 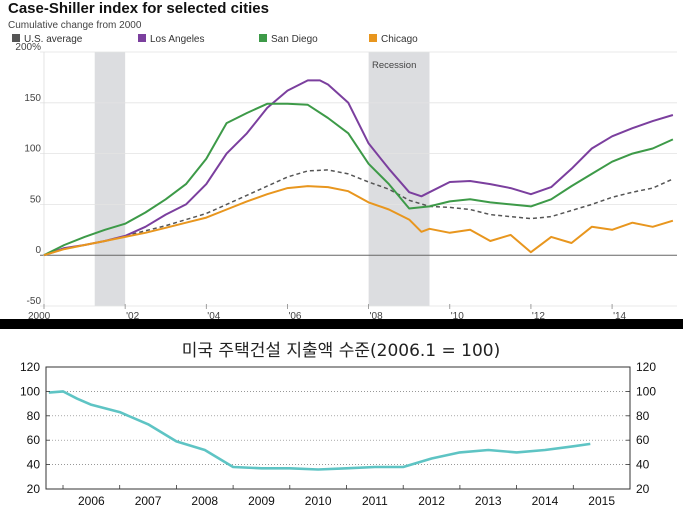 I want to click on bottom-y-tick-label-right-3: 60, so click(x=643, y=440).